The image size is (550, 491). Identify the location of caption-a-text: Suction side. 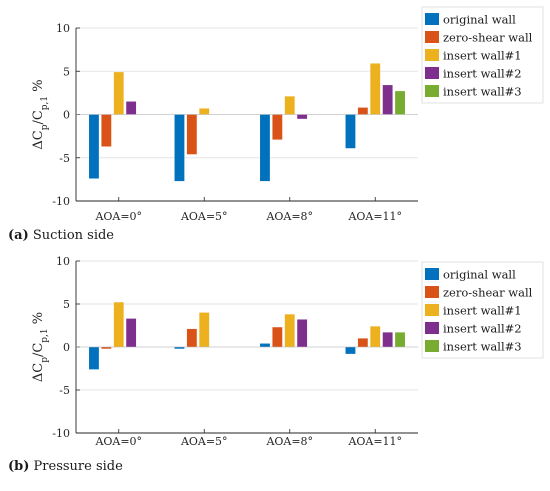
(73, 235).